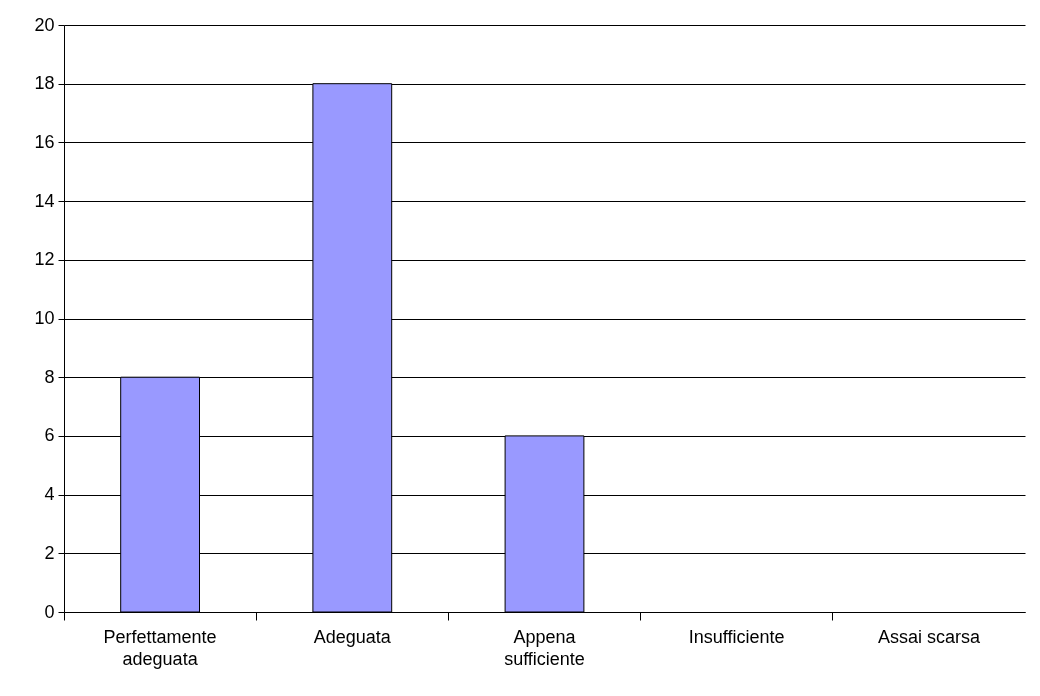 This screenshot has width=1040, height=696. Describe the element at coordinates (49, 611) in the screenshot. I see `y-tick-label: 0` at that location.